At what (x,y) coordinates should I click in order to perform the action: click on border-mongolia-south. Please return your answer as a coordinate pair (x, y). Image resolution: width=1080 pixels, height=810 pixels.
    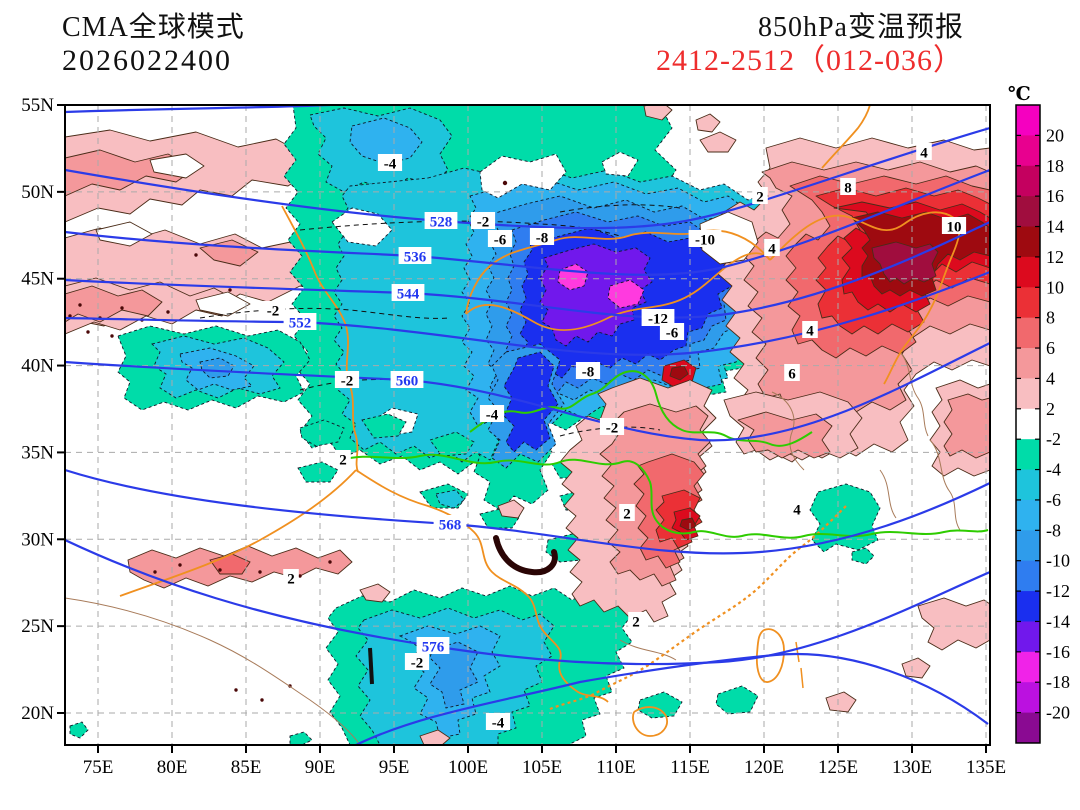
    Looking at the image, I should click on (618, 291).